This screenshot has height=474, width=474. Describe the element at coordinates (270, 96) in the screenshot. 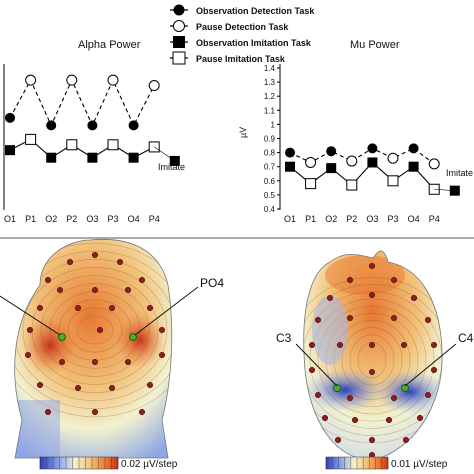

I see `y-tick-label: 1.2` at that location.